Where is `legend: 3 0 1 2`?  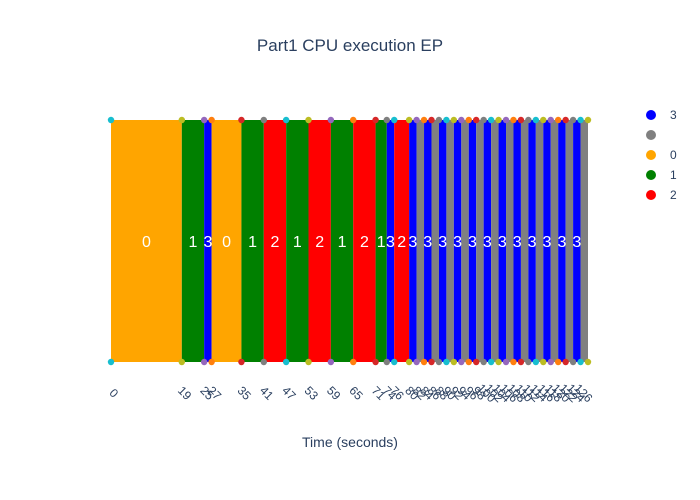
legend: 3 0 1 2 is located at coordinates (661, 155).